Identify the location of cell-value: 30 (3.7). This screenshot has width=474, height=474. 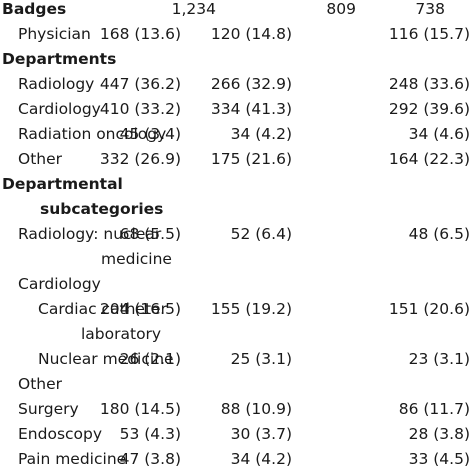
(261, 434).